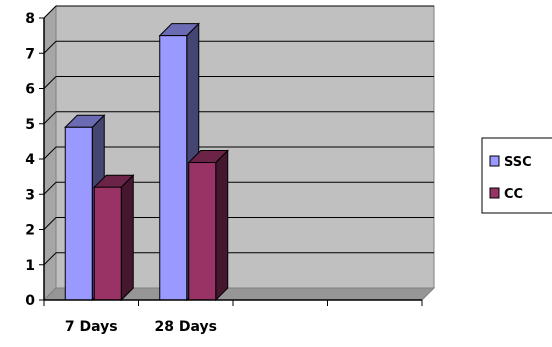 Image resolution: width=552 pixels, height=347 pixels. What do you see at coordinates (186, 327) in the screenshot?
I see `x-tick-label: 28 Days` at bounding box center [186, 327].